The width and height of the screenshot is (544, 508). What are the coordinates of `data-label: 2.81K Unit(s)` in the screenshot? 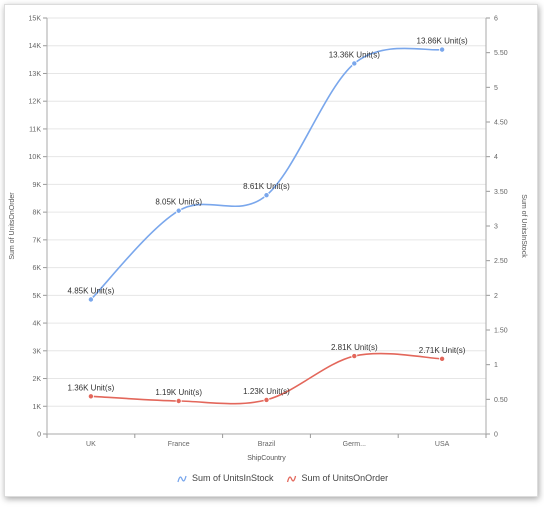 It's located at (354, 347).